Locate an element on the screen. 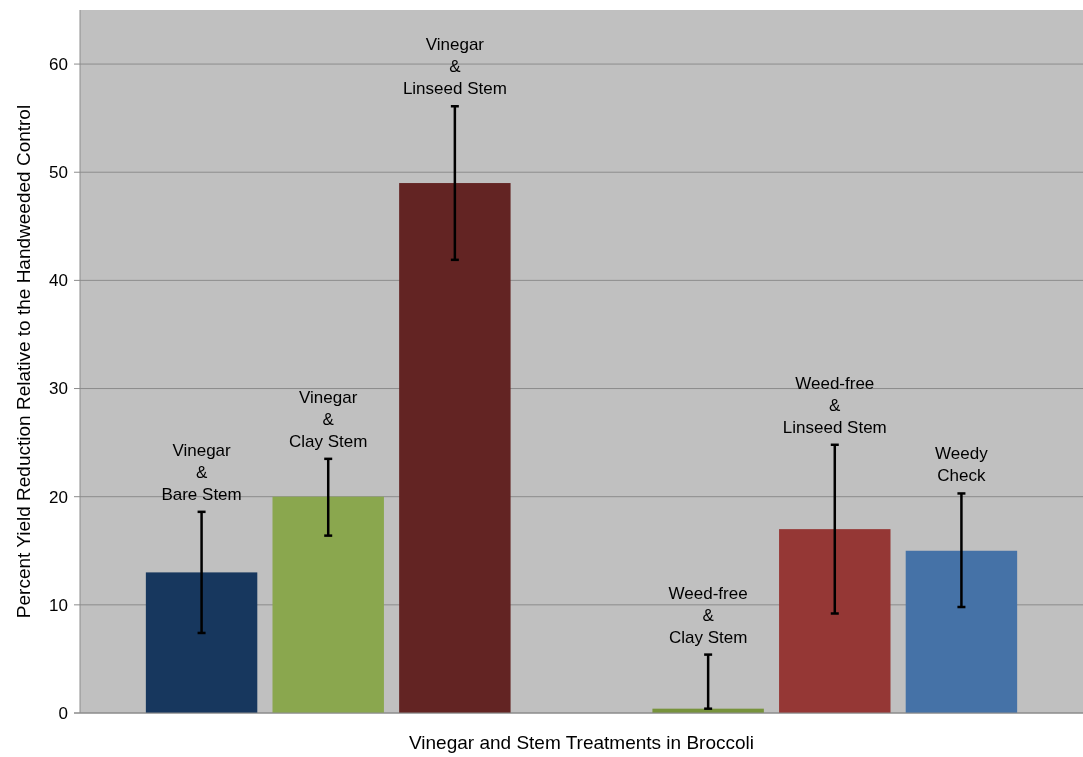 The height and width of the screenshot is (757, 1083). y-tick-label: 10 is located at coordinates (58, 605).